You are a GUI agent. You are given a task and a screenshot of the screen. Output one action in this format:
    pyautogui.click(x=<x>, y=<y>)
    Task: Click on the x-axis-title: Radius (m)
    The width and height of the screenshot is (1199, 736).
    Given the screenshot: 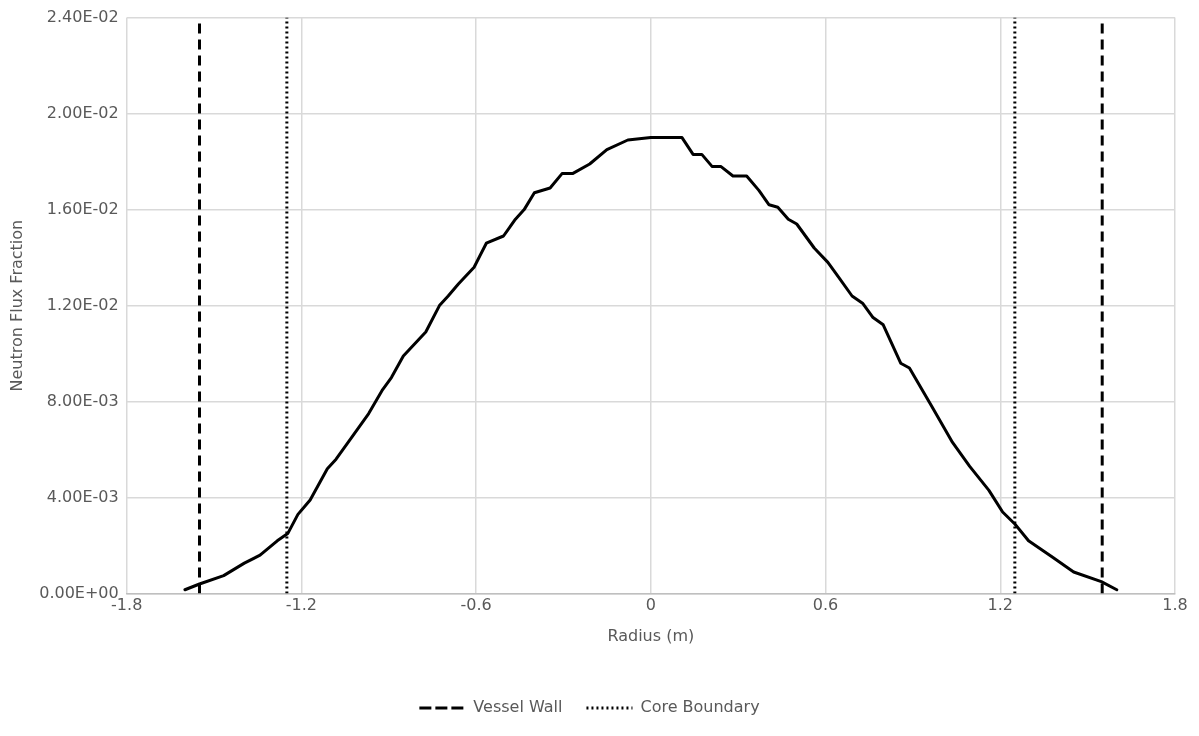 What is the action you would take?
    pyautogui.click(x=651, y=635)
    